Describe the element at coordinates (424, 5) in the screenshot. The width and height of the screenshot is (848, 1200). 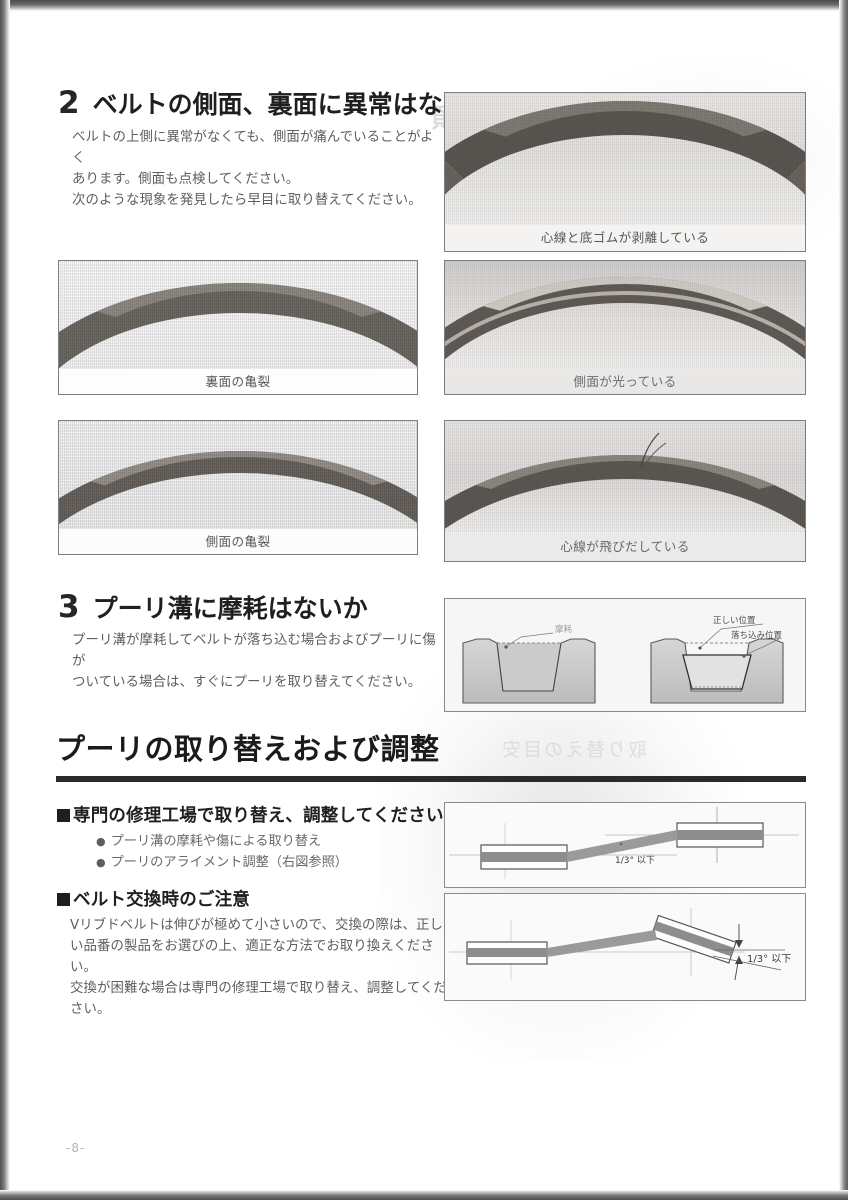
I see `scan-edge-top` at that location.